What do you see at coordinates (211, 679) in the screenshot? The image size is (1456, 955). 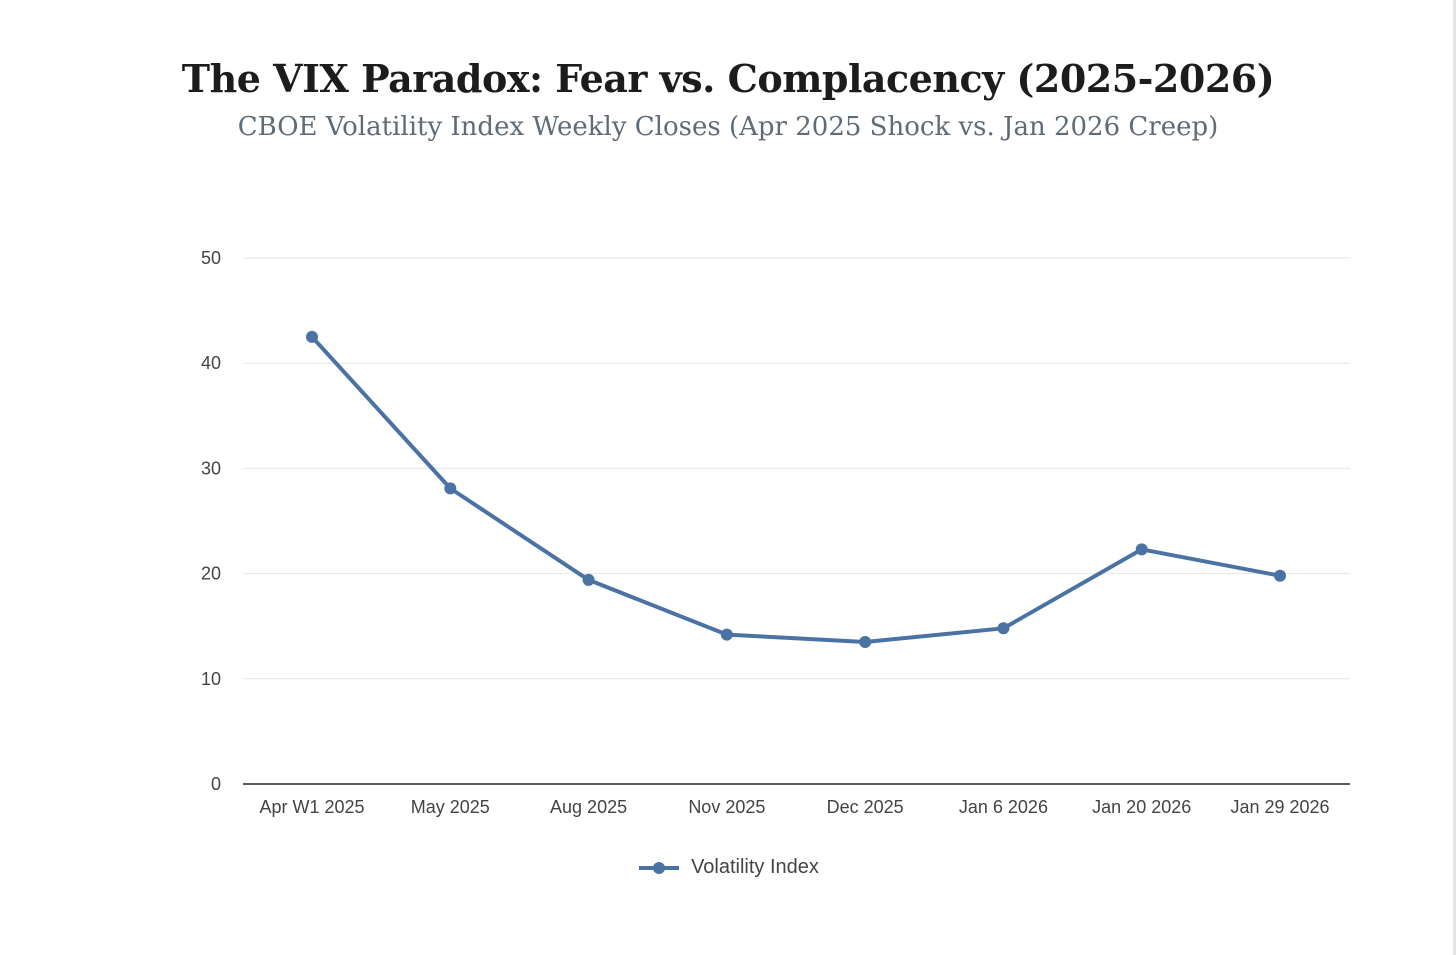 I see `y-tick-label: 10` at bounding box center [211, 679].